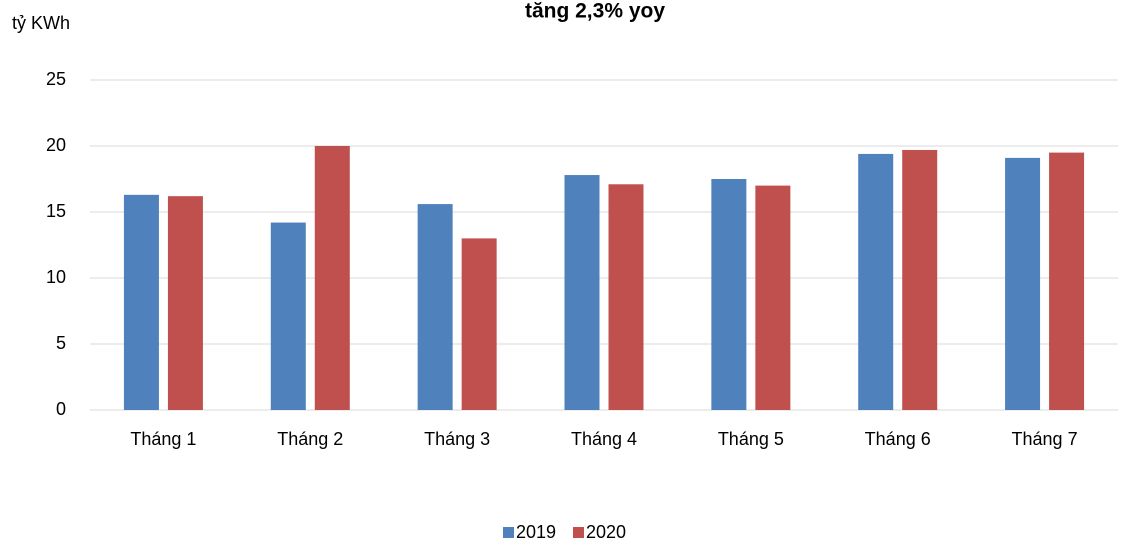  I want to click on x-tick-label: Tháng 2, so click(310, 439).